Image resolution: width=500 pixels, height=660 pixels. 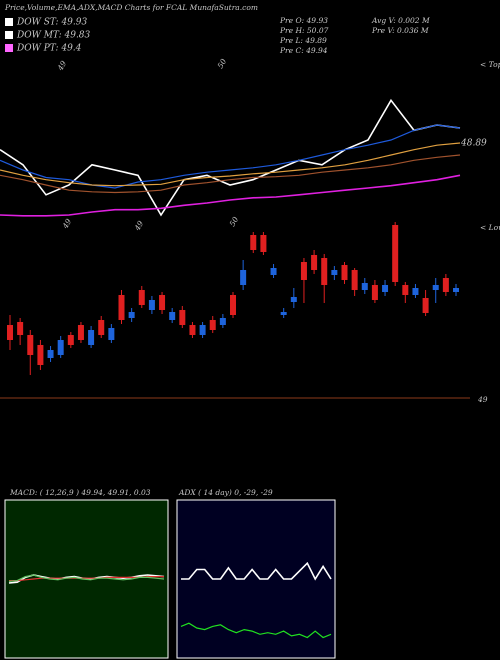 What do you see at coordinates (303, 40) in the screenshot?
I see `info-text: Pre L: 49.89` at bounding box center [303, 40].